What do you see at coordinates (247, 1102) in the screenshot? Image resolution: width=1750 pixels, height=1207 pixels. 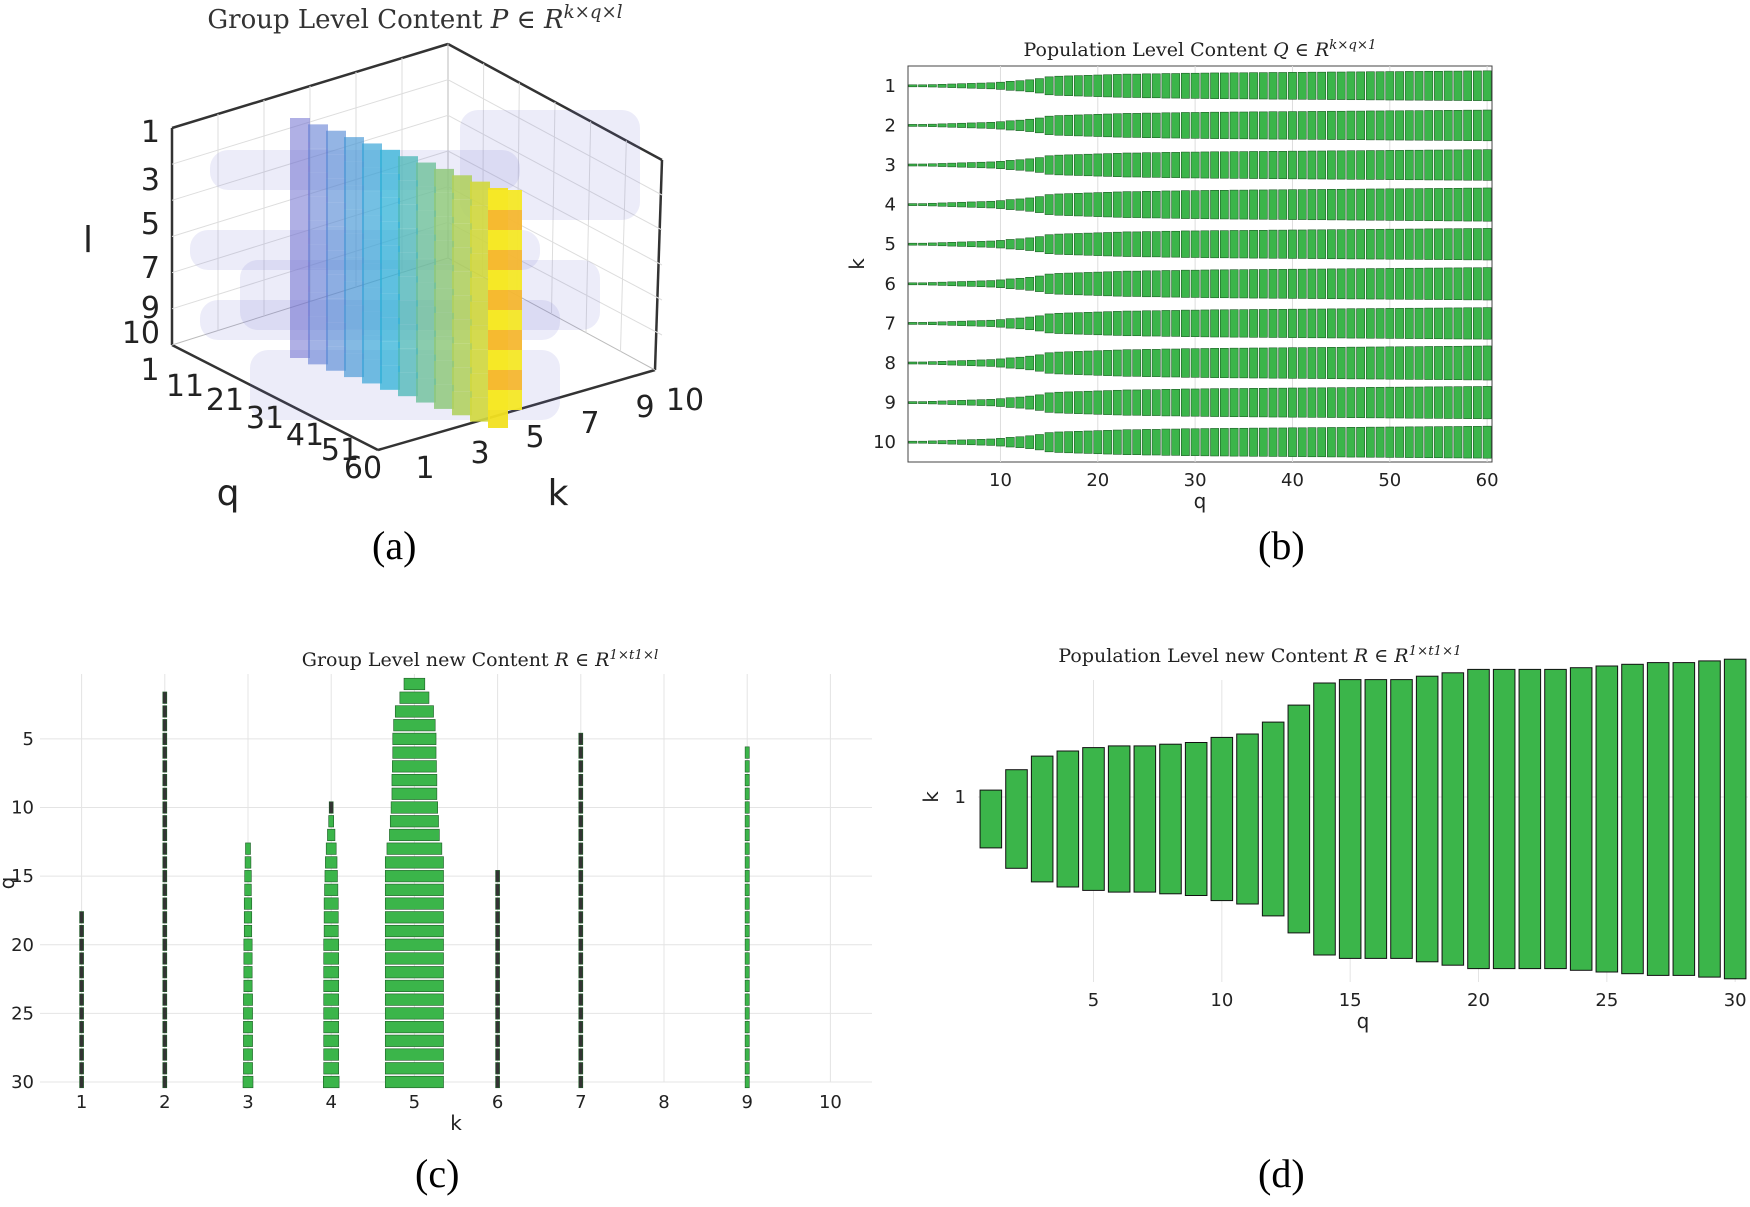 I see `chart-c-xtick: 3` at bounding box center [247, 1102].